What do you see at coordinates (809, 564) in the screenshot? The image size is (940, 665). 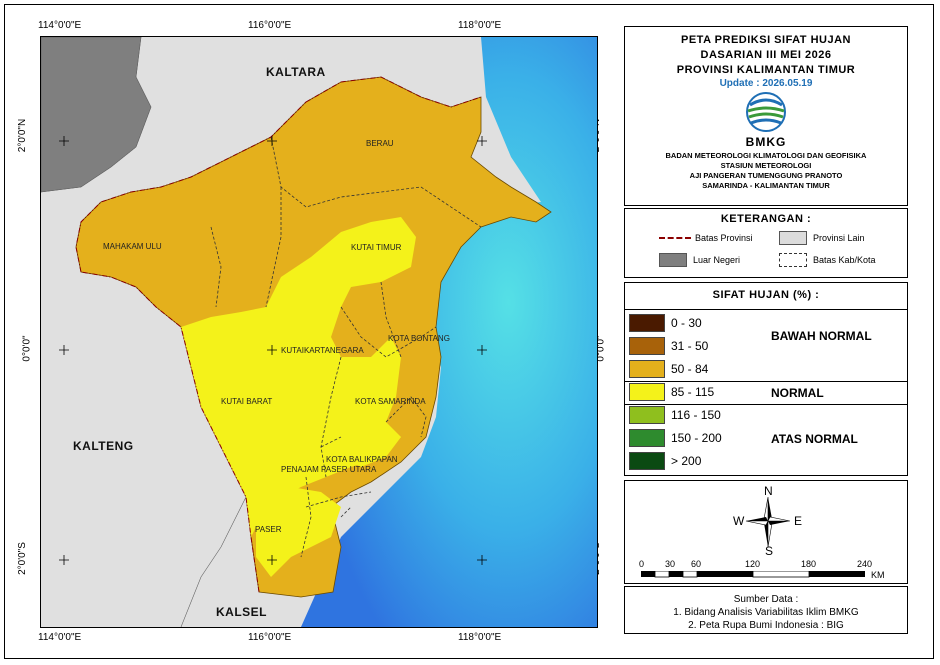 I see `scale-tick-180: 180` at bounding box center [809, 564].